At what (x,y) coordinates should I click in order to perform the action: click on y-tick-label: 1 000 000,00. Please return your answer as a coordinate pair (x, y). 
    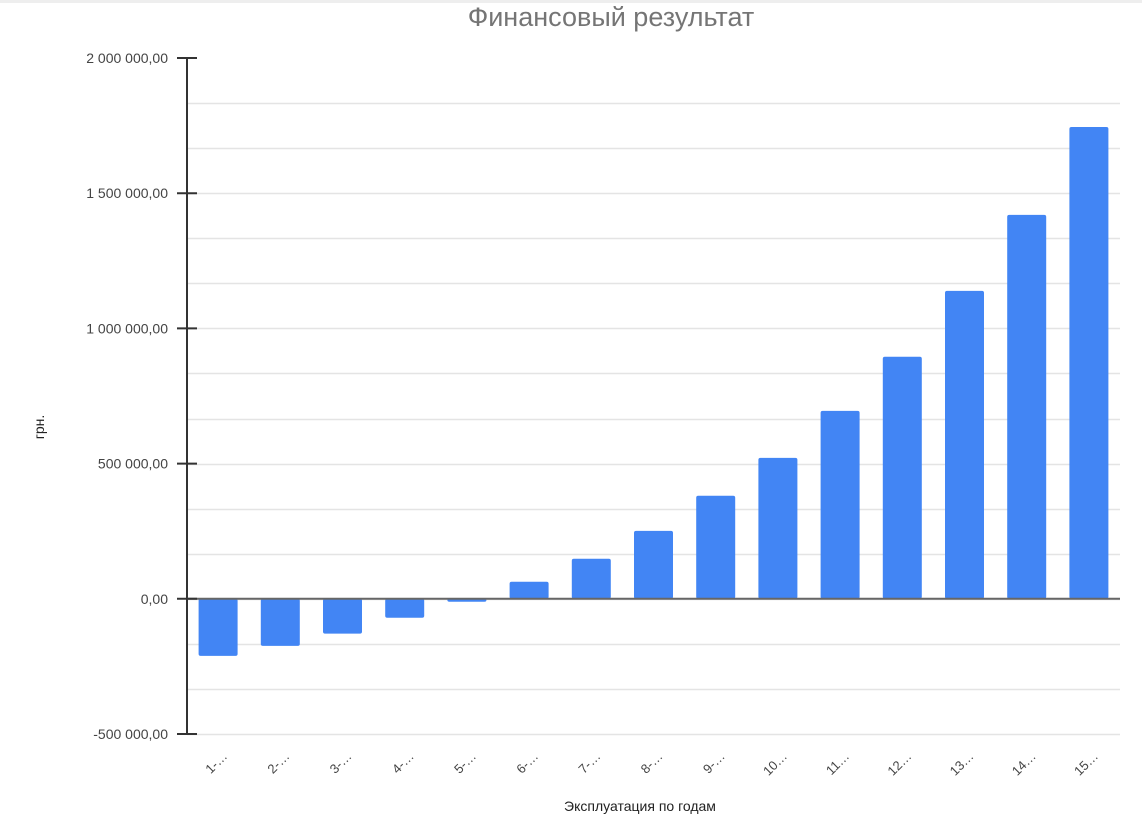
    Looking at the image, I should click on (127, 328).